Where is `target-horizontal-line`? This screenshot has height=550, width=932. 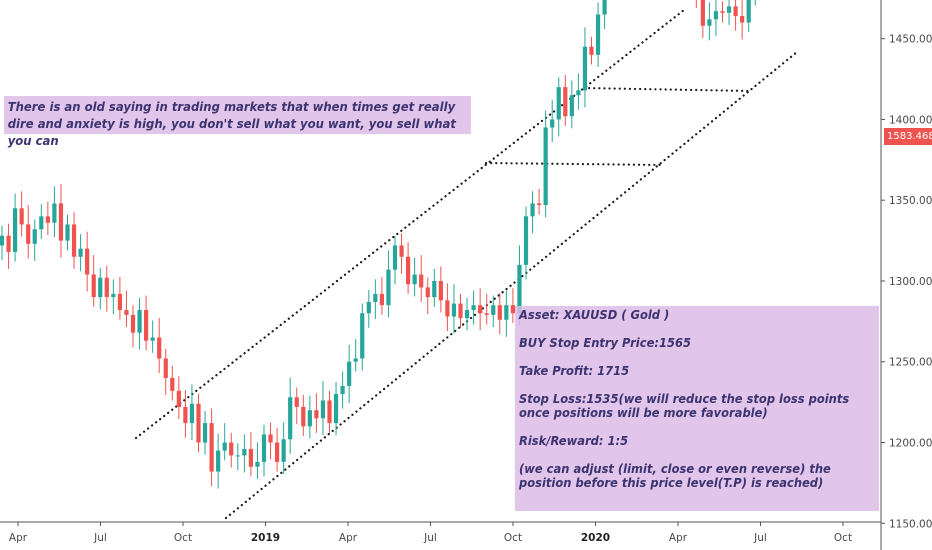 target-horizontal-line is located at coordinates (667, 89).